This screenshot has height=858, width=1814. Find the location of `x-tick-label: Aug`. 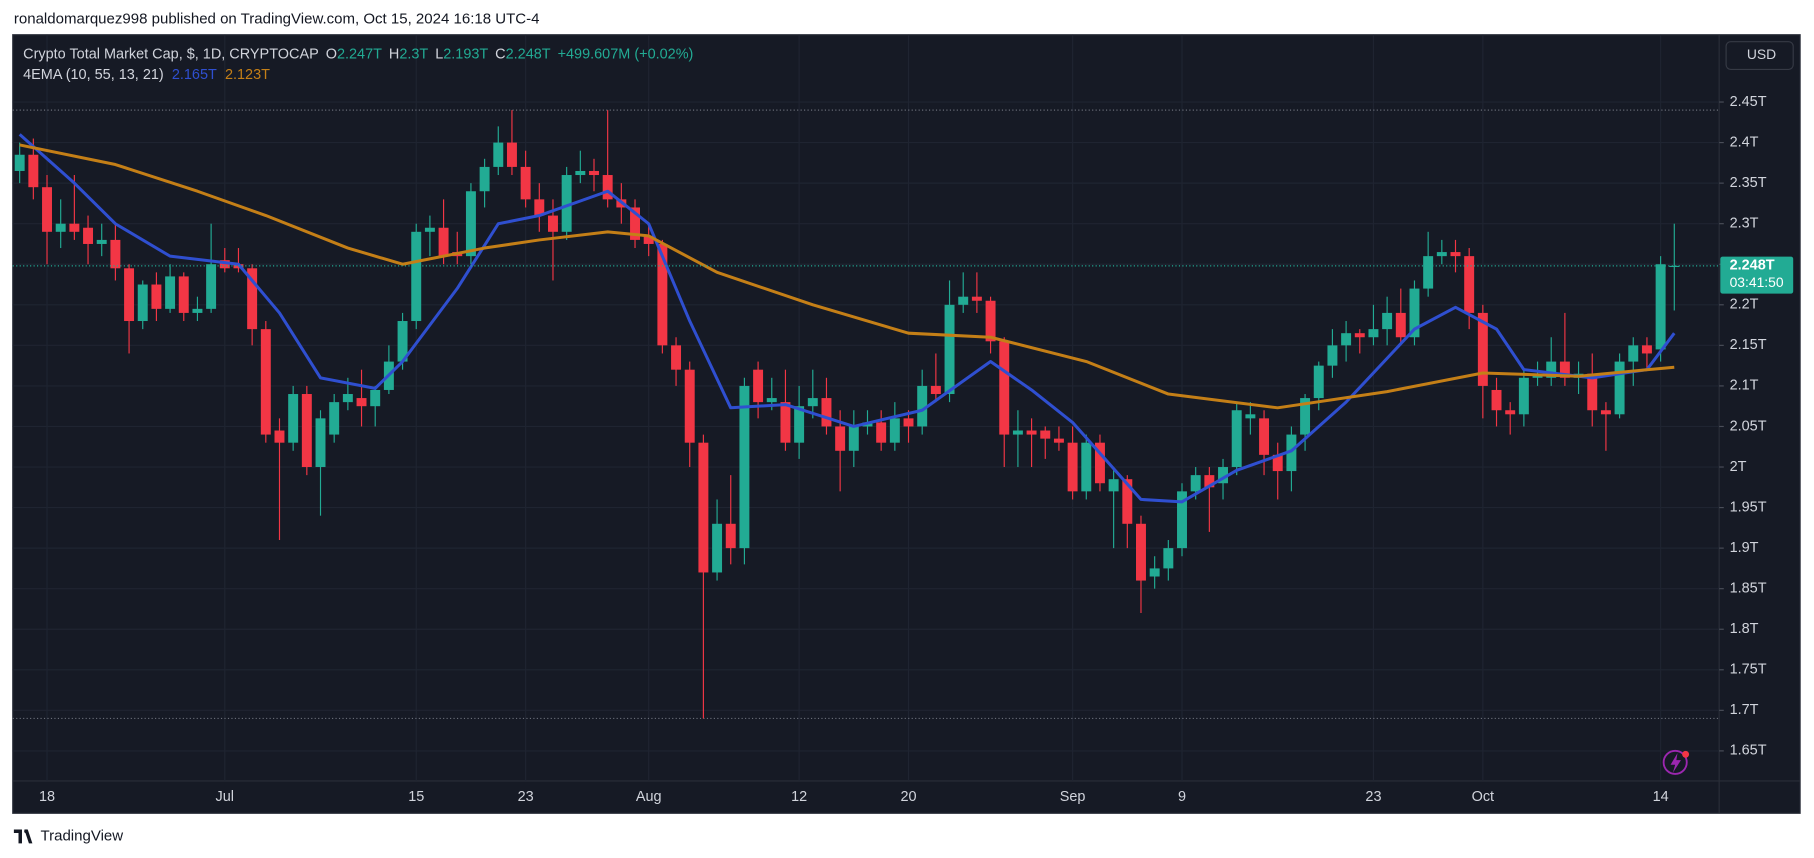

x-tick-label: Aug is located at coordinates (649, 797).